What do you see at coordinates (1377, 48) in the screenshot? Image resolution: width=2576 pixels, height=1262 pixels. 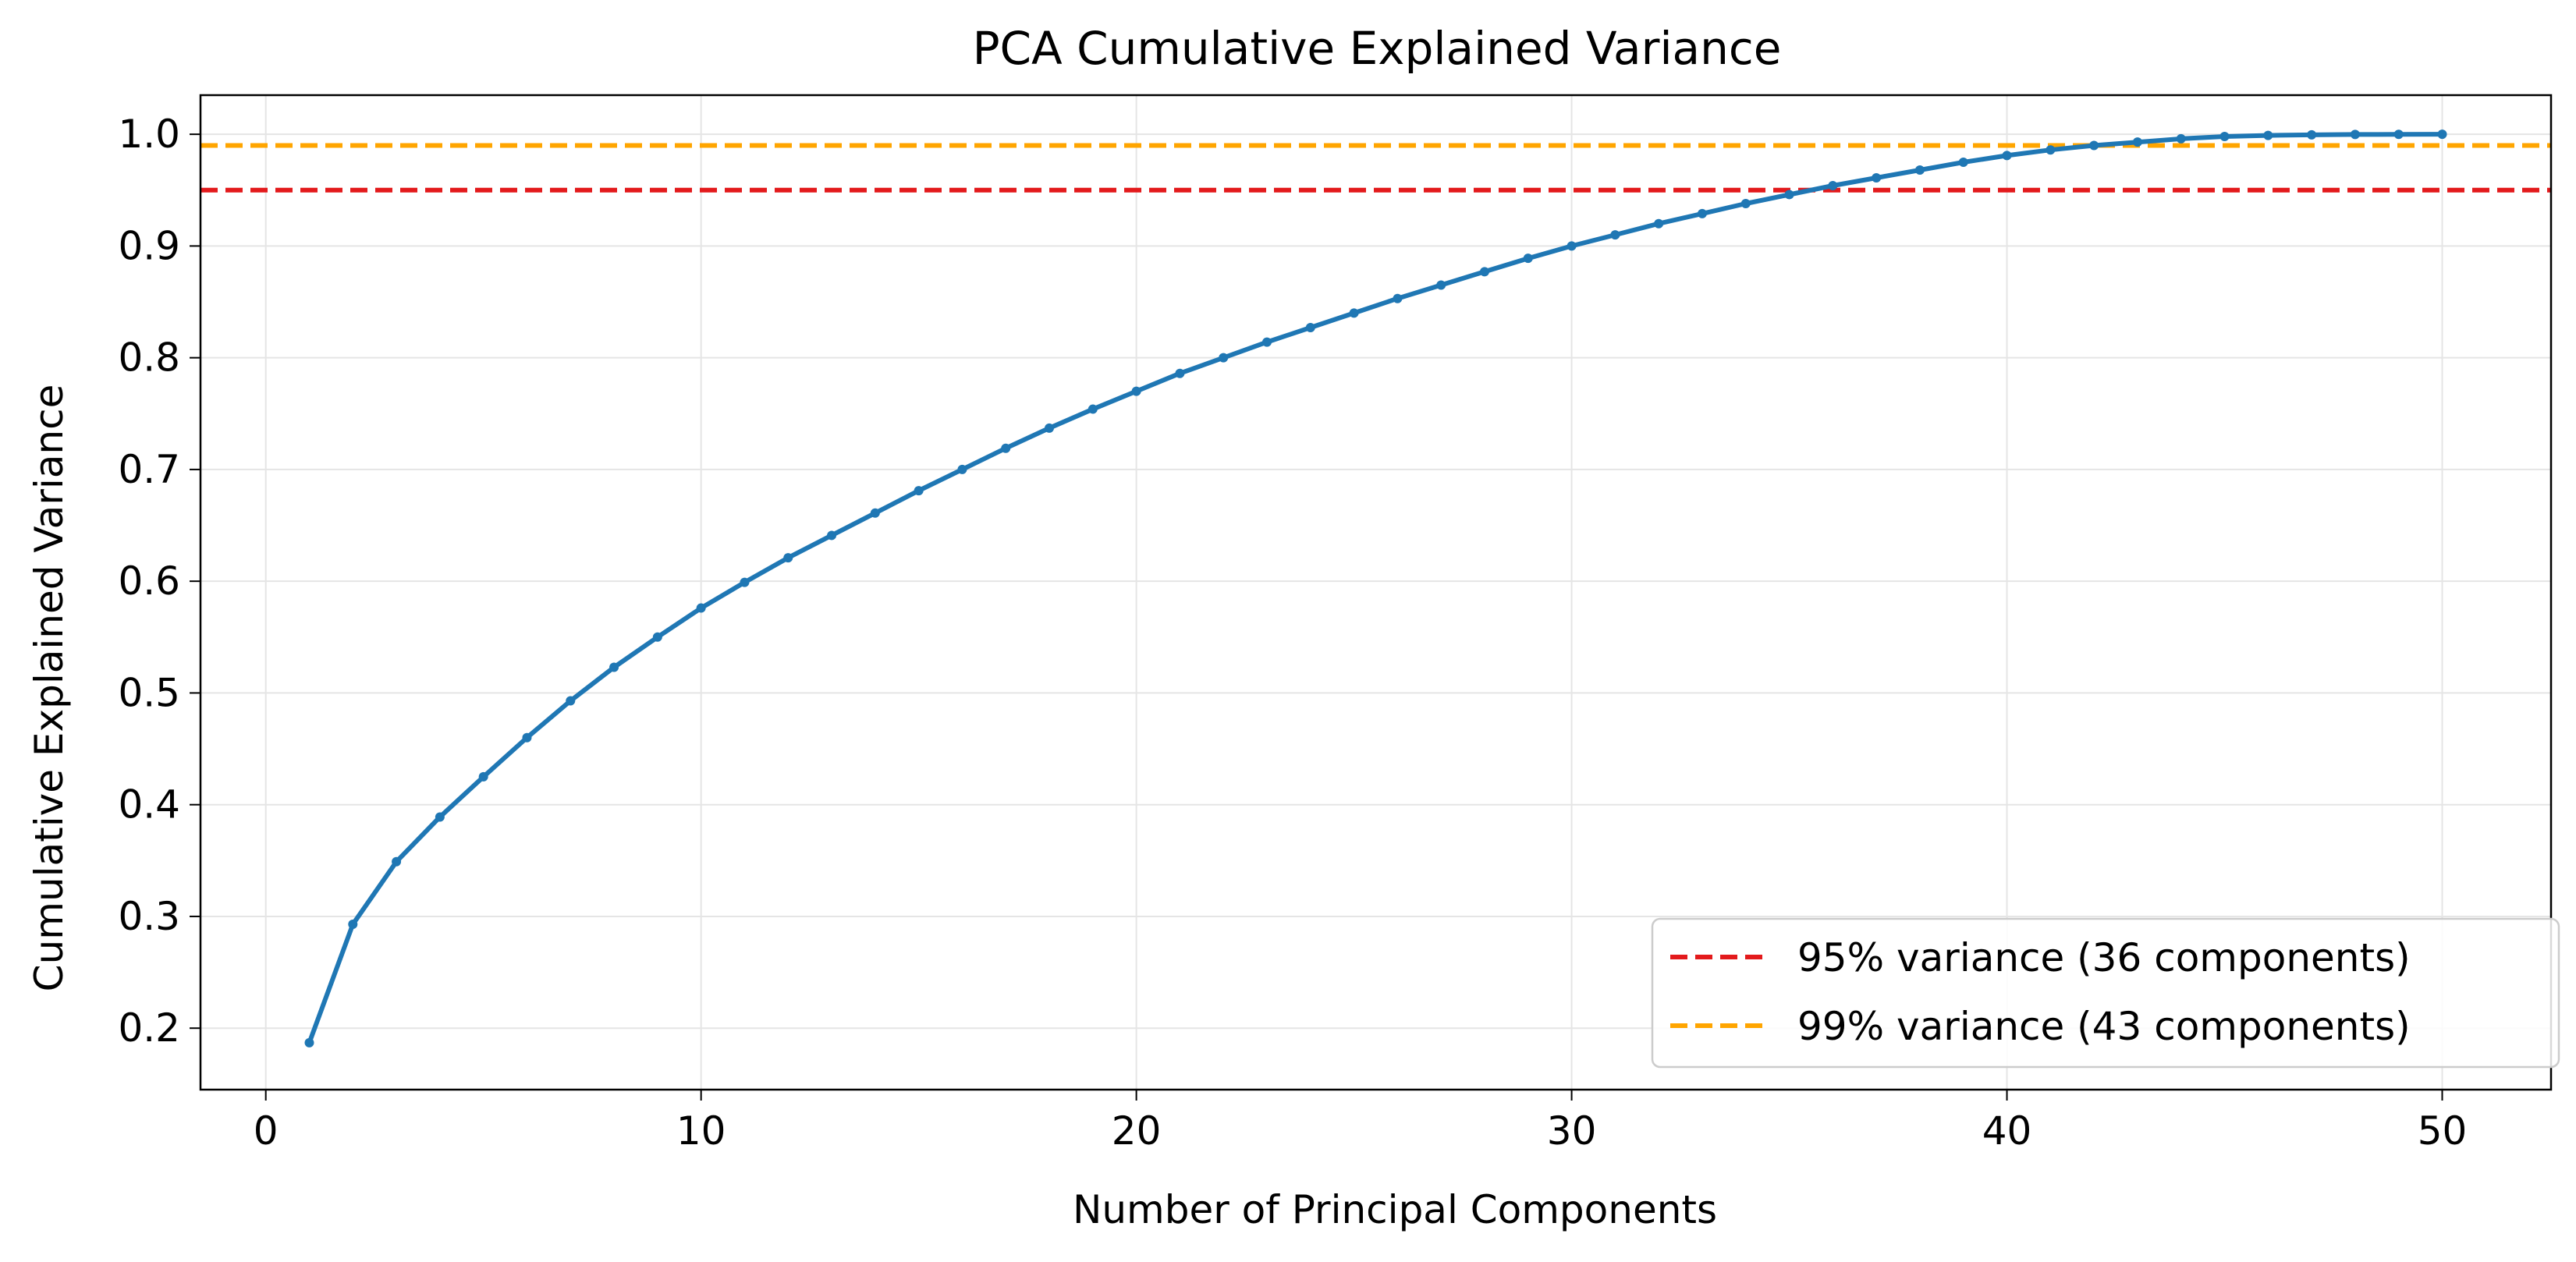 I see `chart-title: PCA Cumulative Explained Variance` at bounding box center [1377, 48].